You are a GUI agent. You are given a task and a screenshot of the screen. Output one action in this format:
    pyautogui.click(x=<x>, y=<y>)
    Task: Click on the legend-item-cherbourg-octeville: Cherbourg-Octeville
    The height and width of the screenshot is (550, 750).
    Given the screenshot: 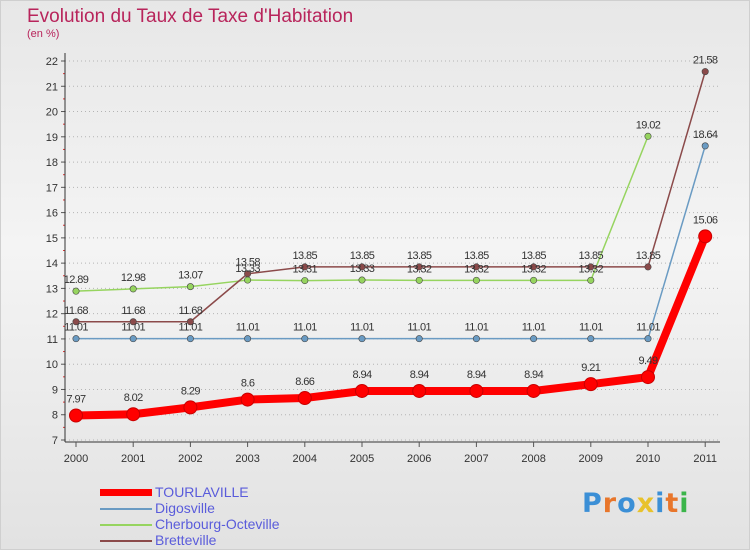 What is the action you would take?
    pyautogui.click(x=230, y=524)
    